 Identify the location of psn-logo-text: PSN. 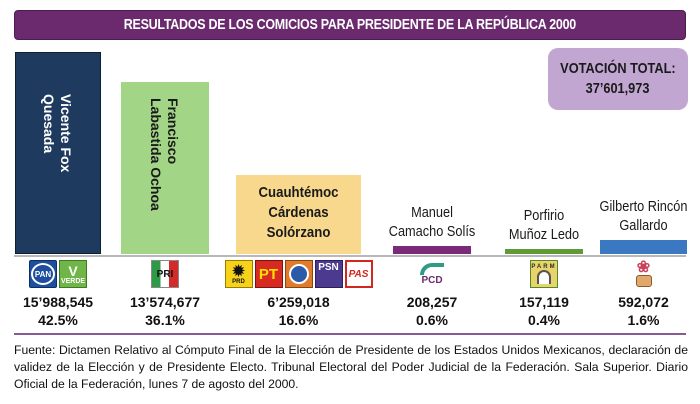
(328, 267).